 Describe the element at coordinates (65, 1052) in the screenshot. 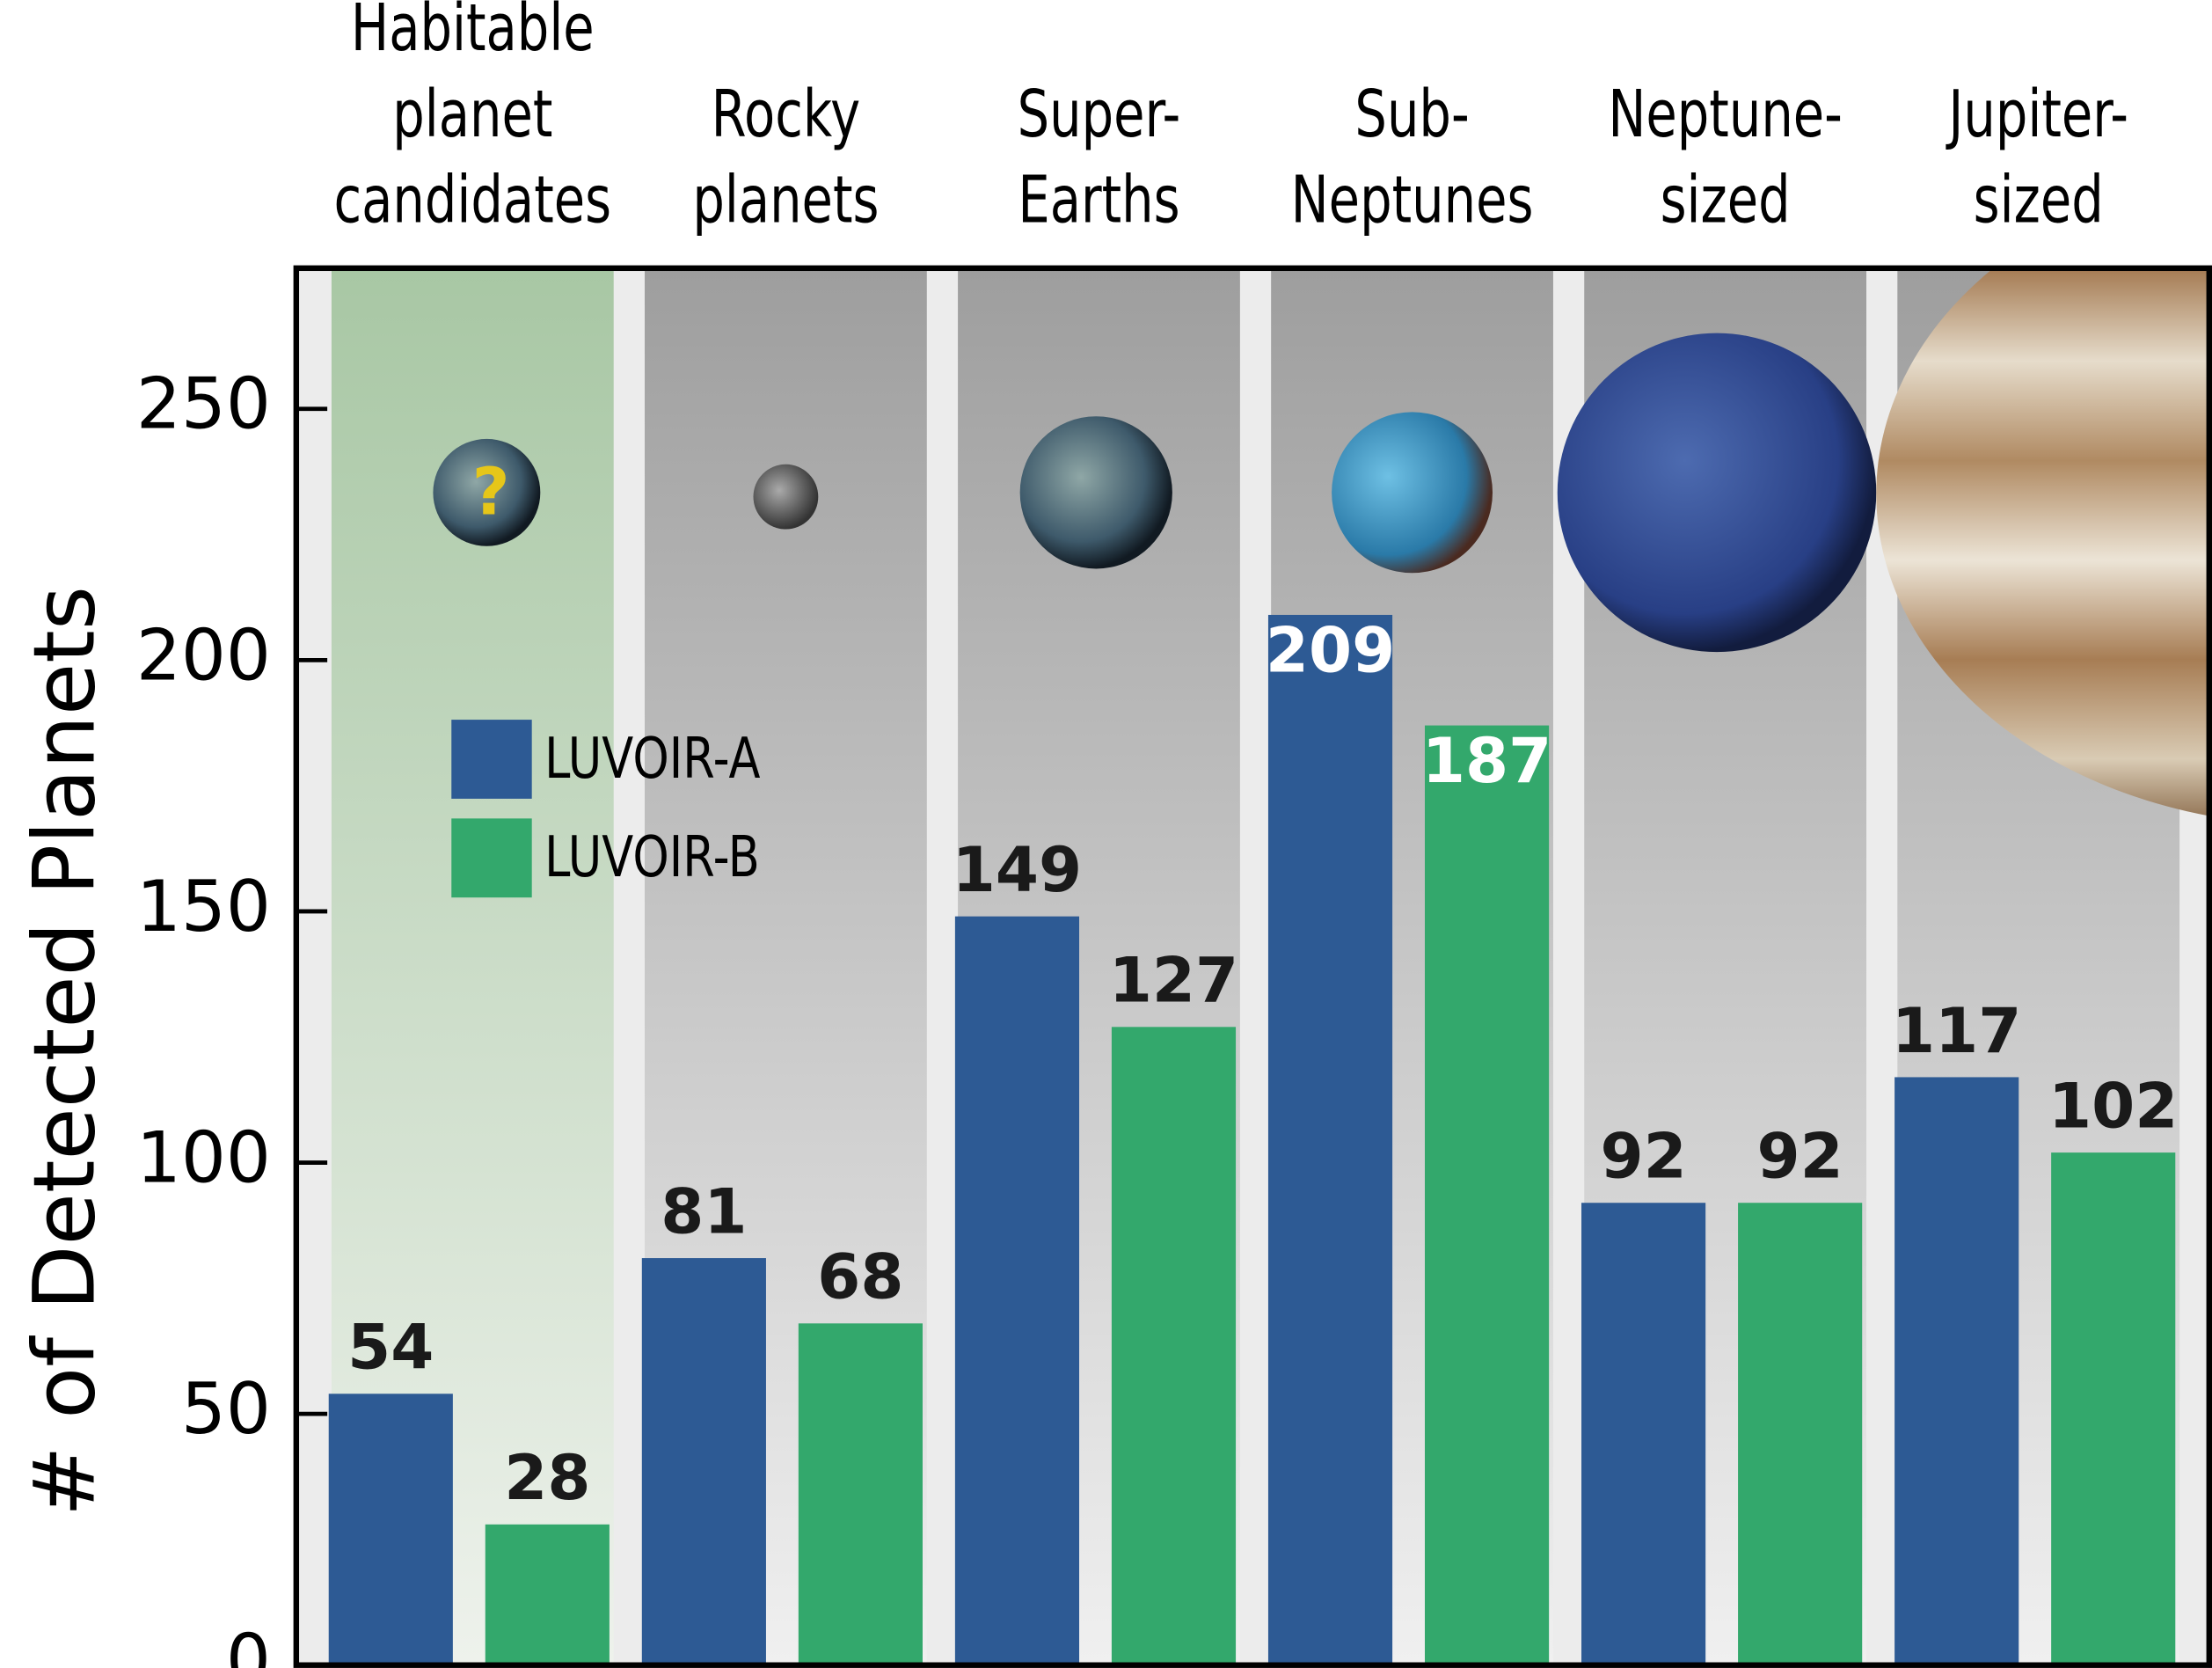

I see `y-axis-label: # of Detected Planets` at that location.